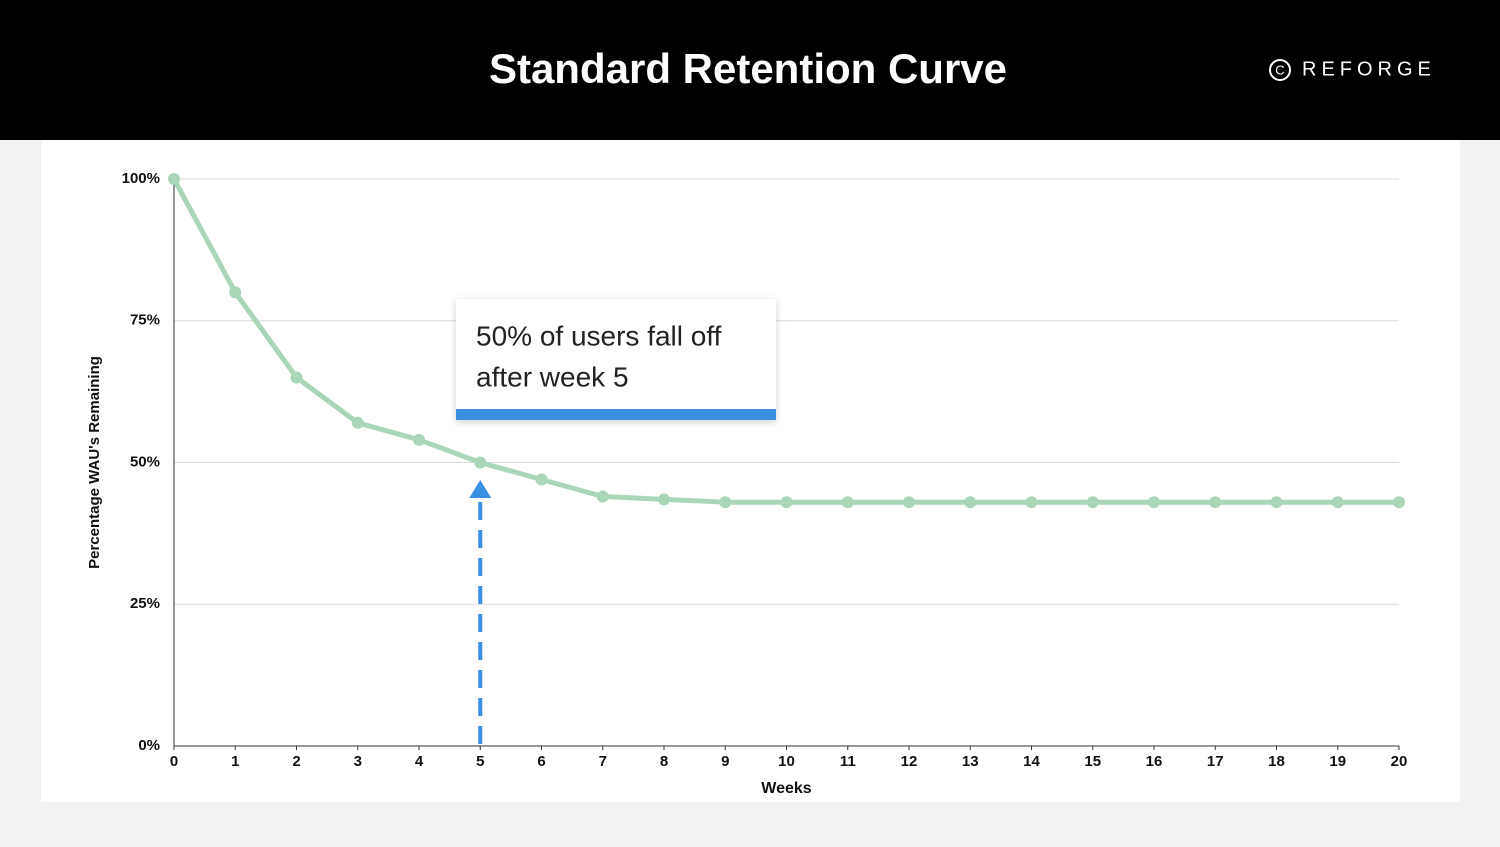 This screenshot has width=1500, height=847. Describe the element at coordinates (599, 335) in the screenshot. I see `annotation-text: 50% of users fall off` at that location.